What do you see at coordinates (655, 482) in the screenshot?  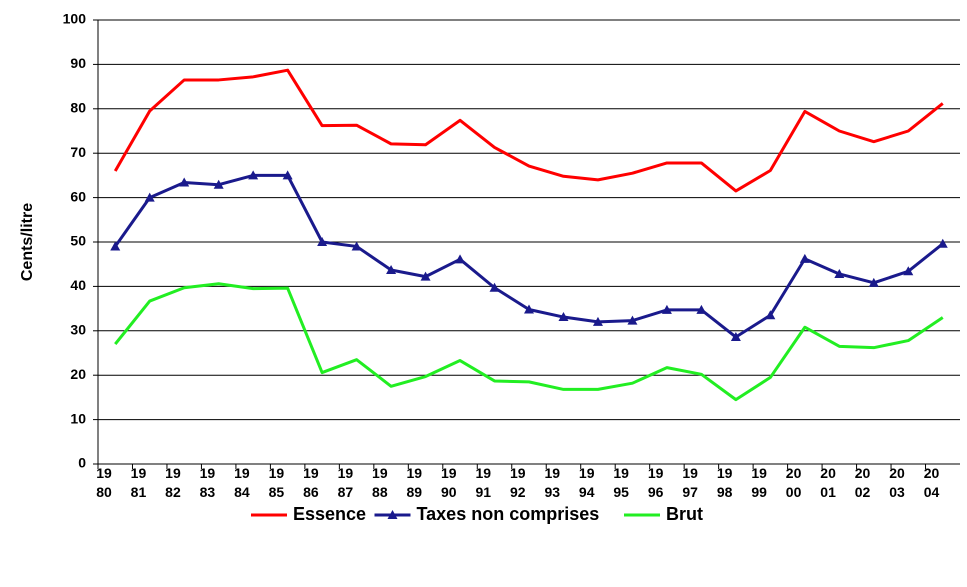 I see `x-tick-label: 1996` at bounding box center [655, 482].